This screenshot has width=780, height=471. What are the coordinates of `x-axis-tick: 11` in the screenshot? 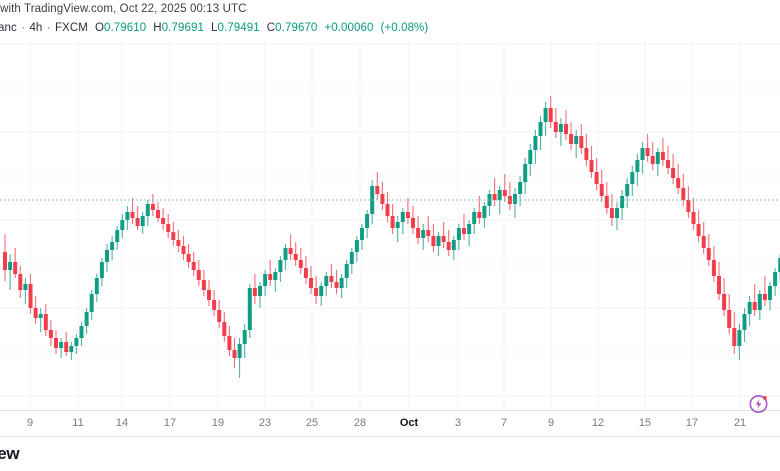 It's located at (78, 423).